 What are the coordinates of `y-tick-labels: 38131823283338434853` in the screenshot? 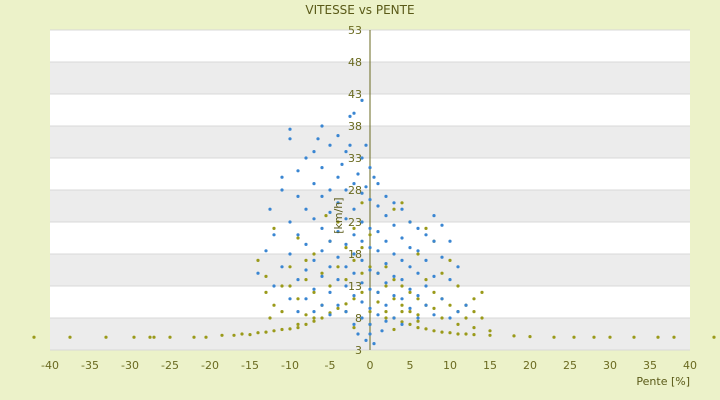 It's located at (355, 190).